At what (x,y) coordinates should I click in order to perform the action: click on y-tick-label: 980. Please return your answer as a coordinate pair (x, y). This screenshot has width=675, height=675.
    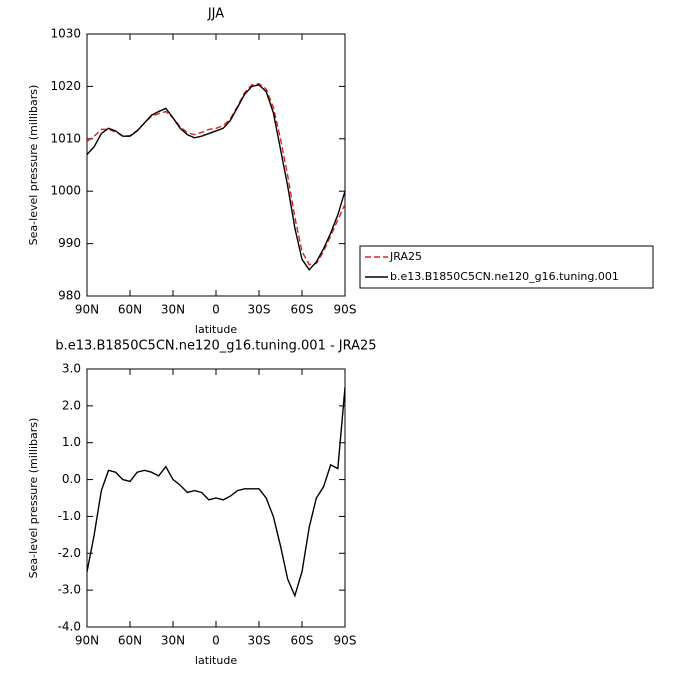
    Looking at the image, I should click on (69, 296).